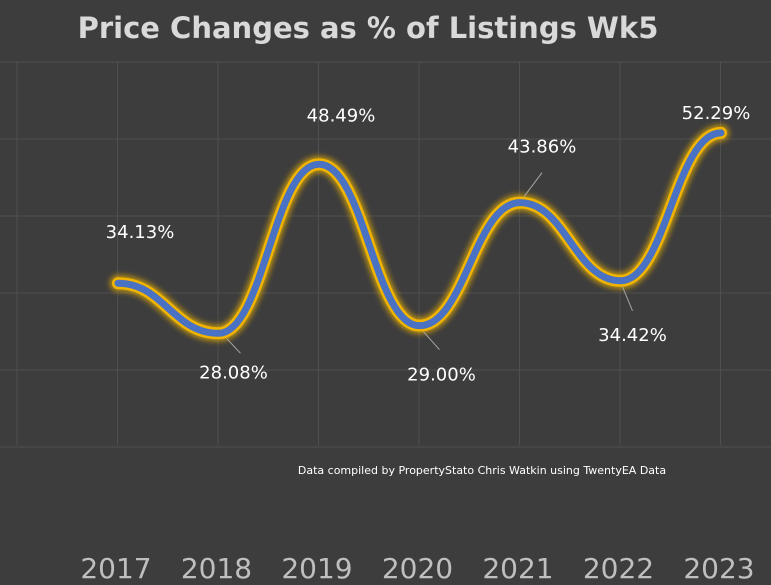  Describe the element at coordinates (140, 232) in the screenshot. I see `data-label: 34.13%` at that location.